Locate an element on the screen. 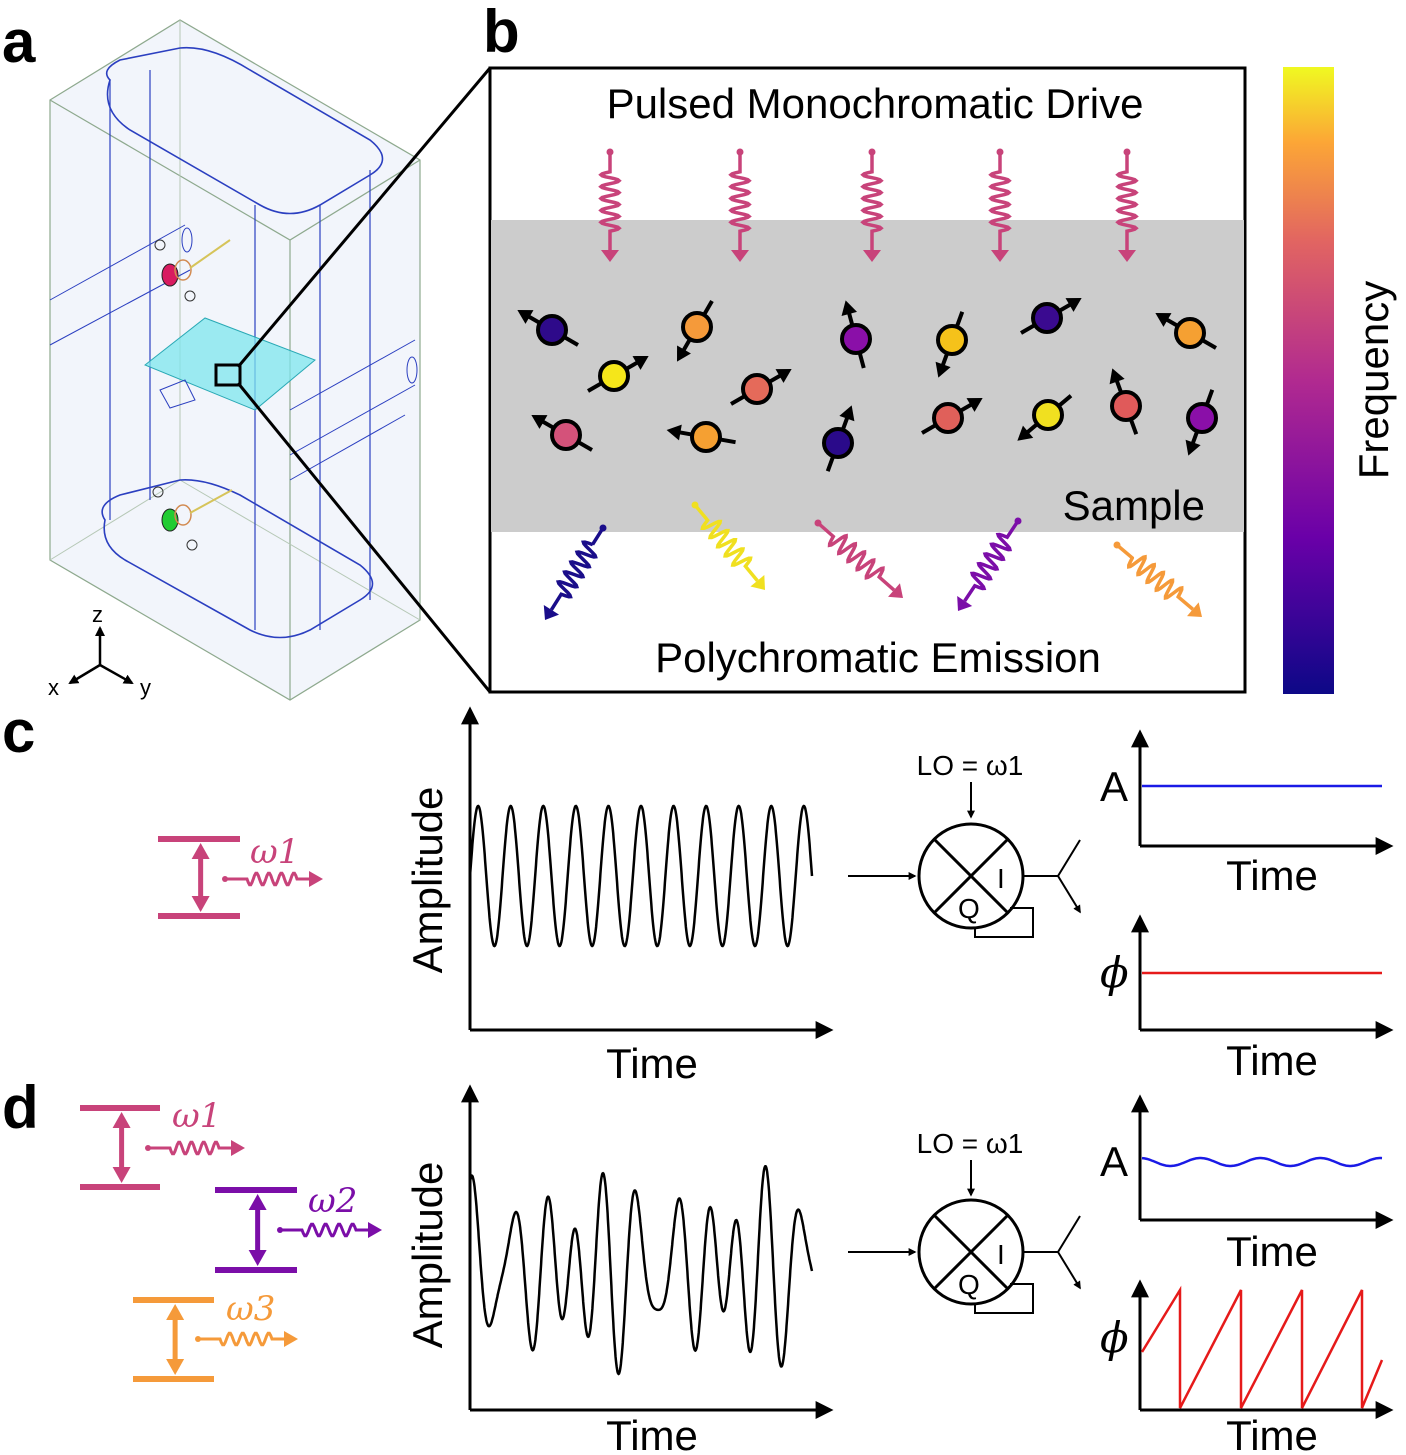 This screenshot has height=1455, width=1406. zoom-line-top is located at coordinates (364, 217).